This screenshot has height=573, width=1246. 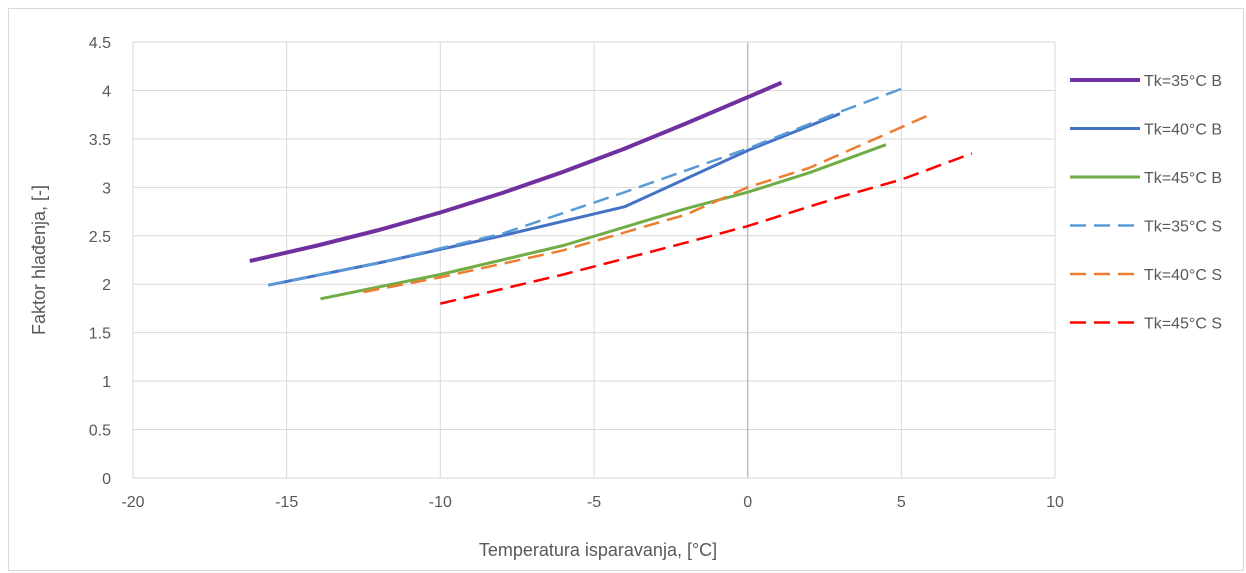 I want to click on x-axis-title: Temperatura isparavanja, [°C], so click(x=598, y=550).